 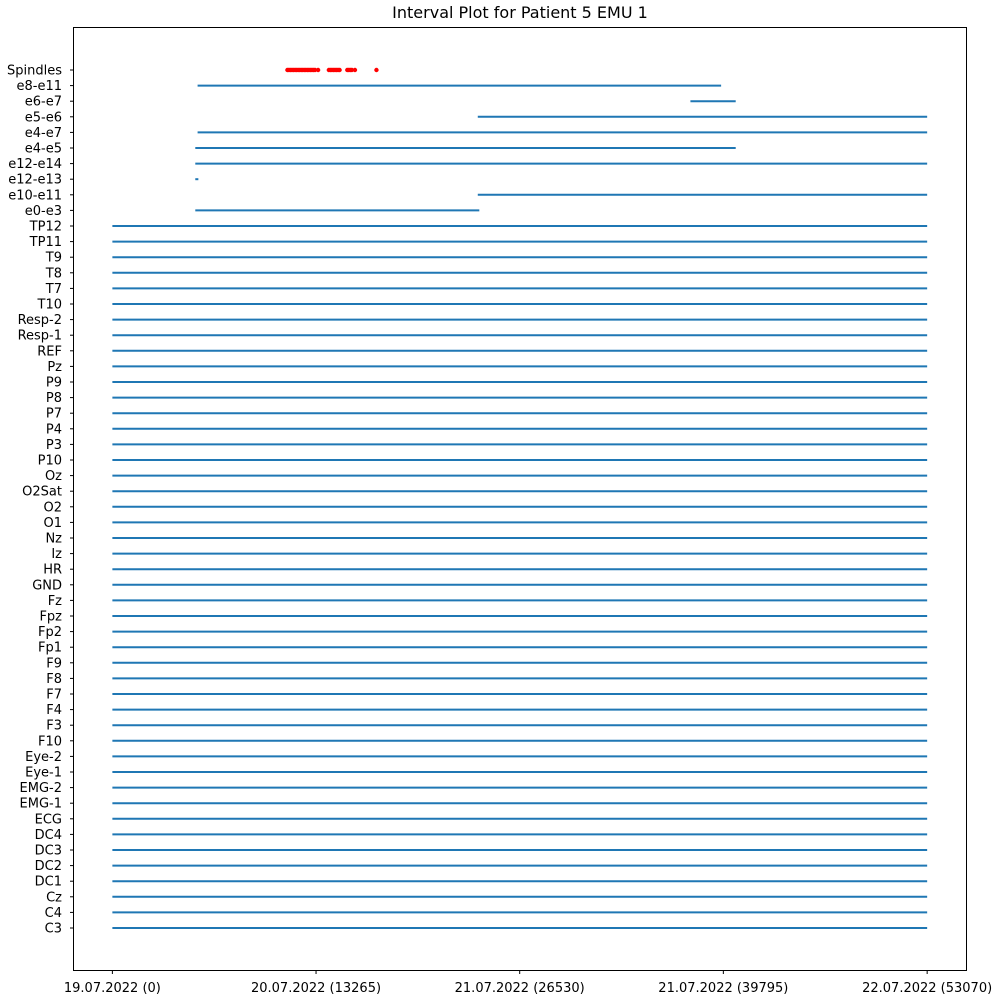 I want to click on y-tick-label-f4: F4, so click(x=54, y=710).